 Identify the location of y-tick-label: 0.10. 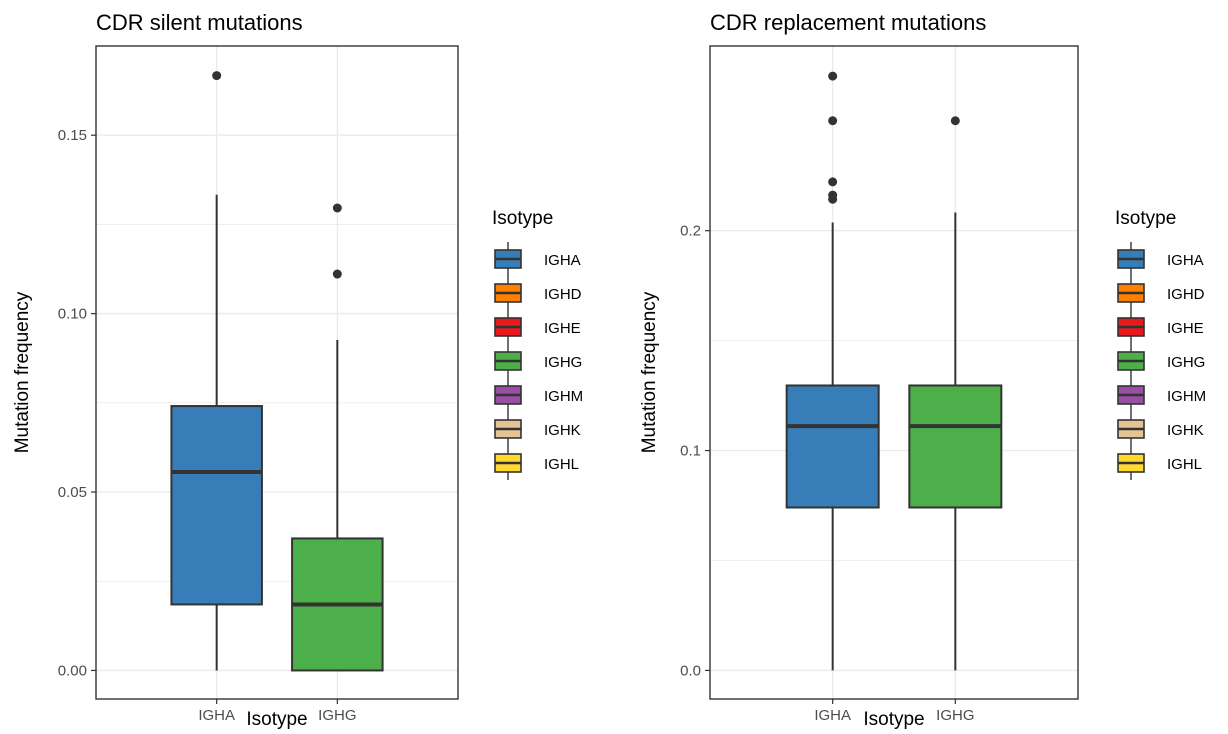
(72, 314).